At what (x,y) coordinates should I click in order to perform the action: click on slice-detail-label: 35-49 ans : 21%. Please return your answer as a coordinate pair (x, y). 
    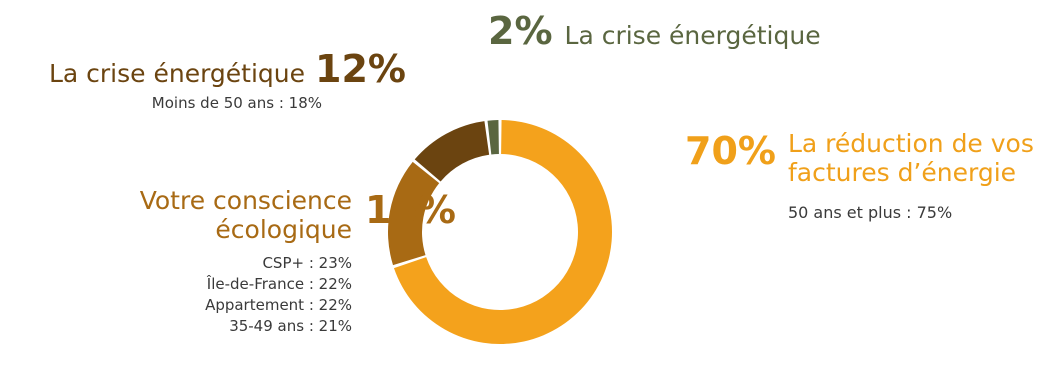
    Looking at the image, I should click on (290, 325).